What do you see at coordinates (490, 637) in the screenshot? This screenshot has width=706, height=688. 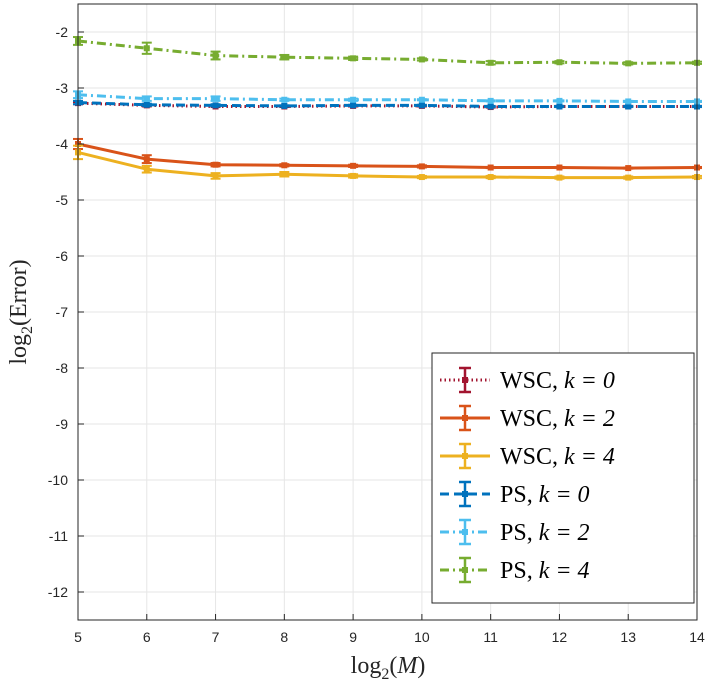 I see `x-tick-label: 11` at bounding box center [490, 637].